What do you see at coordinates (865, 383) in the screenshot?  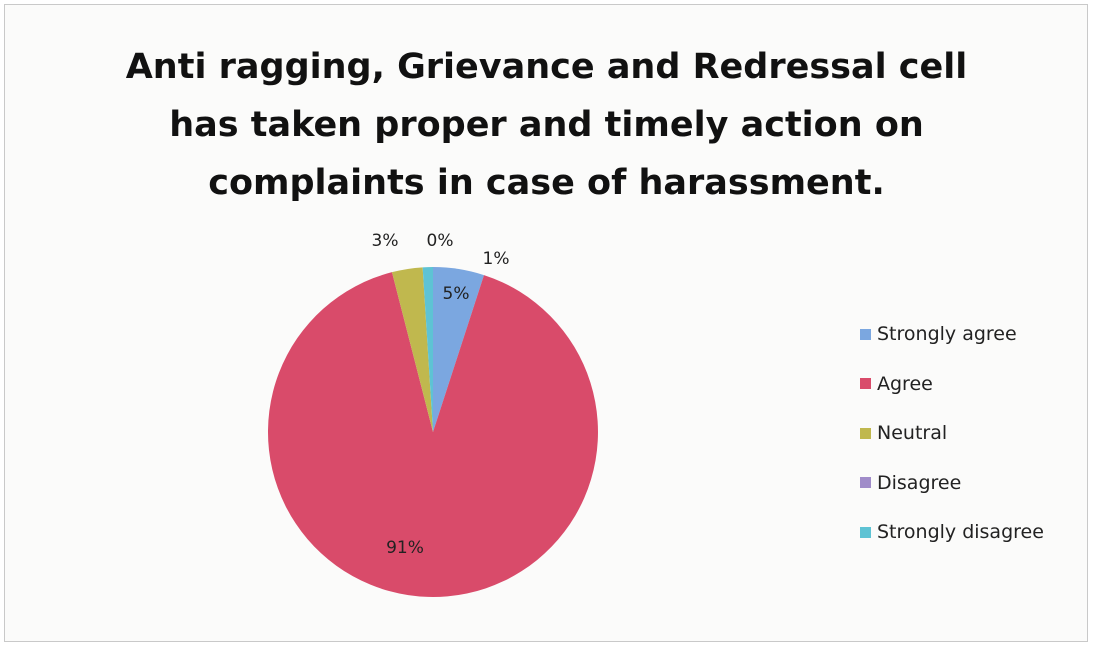 I see `legend-swatch-agree` at bounding box center [865, 383].